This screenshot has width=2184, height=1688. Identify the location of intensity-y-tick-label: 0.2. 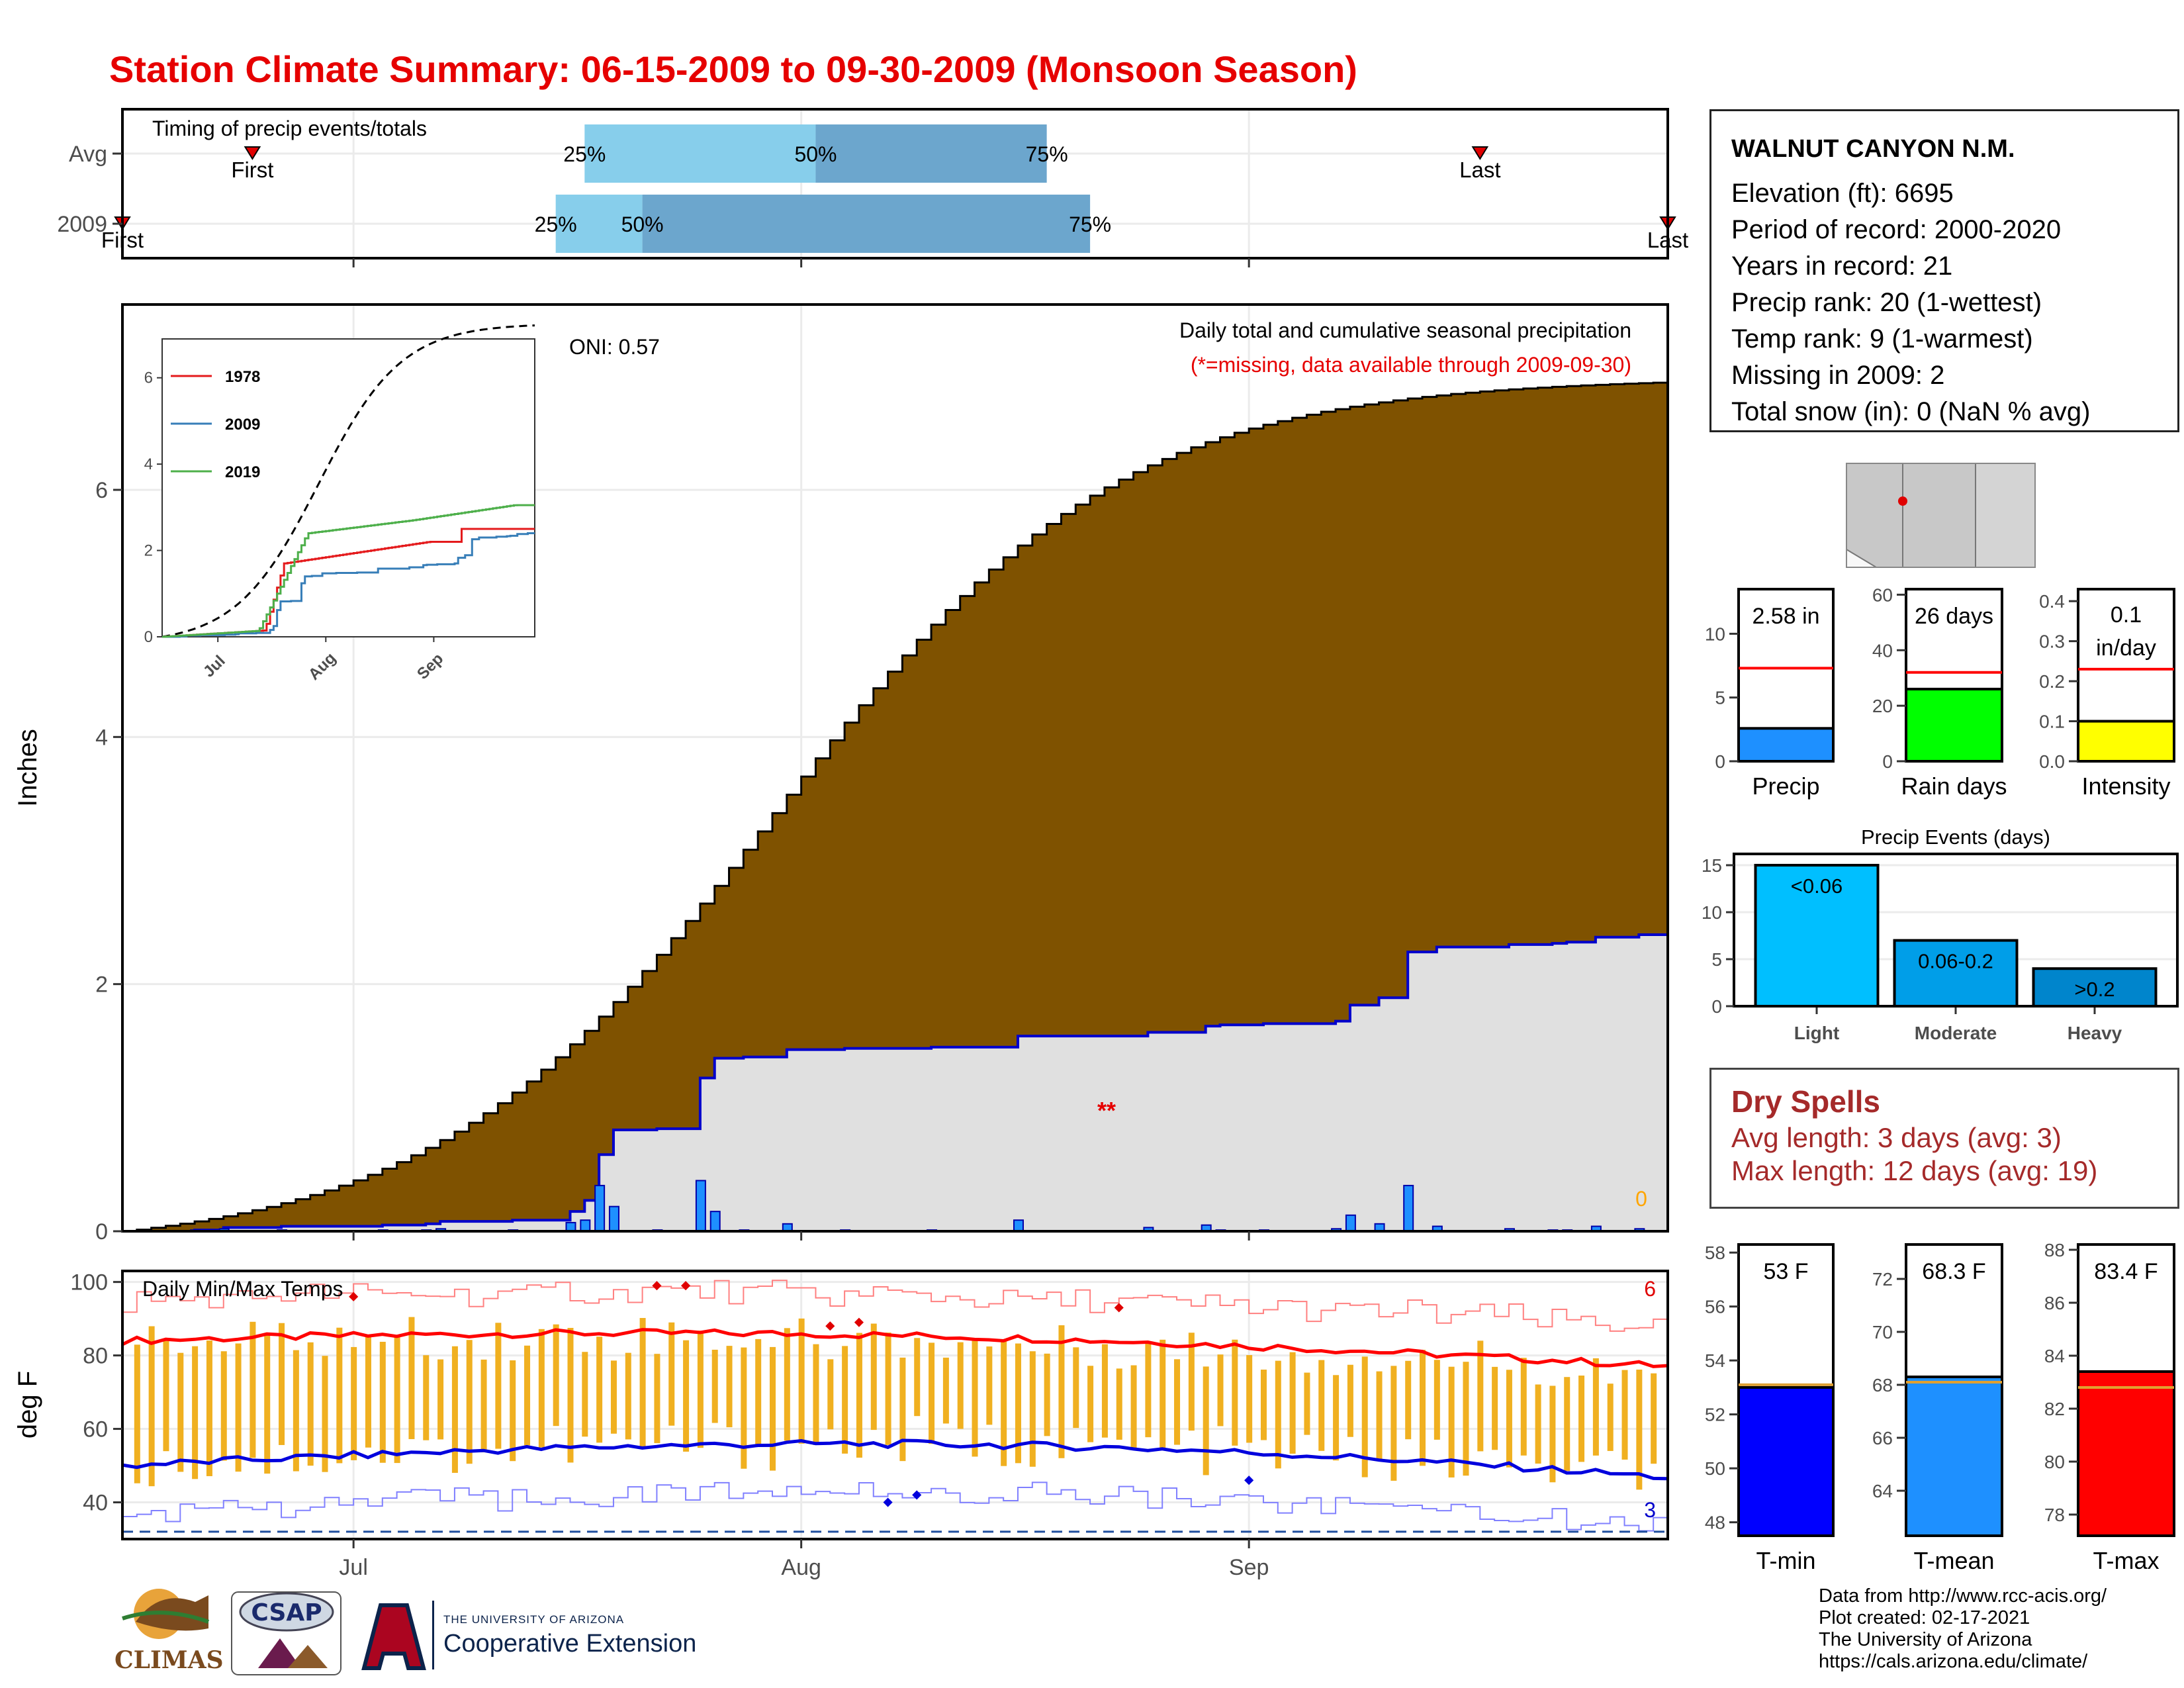
(2052, 681).